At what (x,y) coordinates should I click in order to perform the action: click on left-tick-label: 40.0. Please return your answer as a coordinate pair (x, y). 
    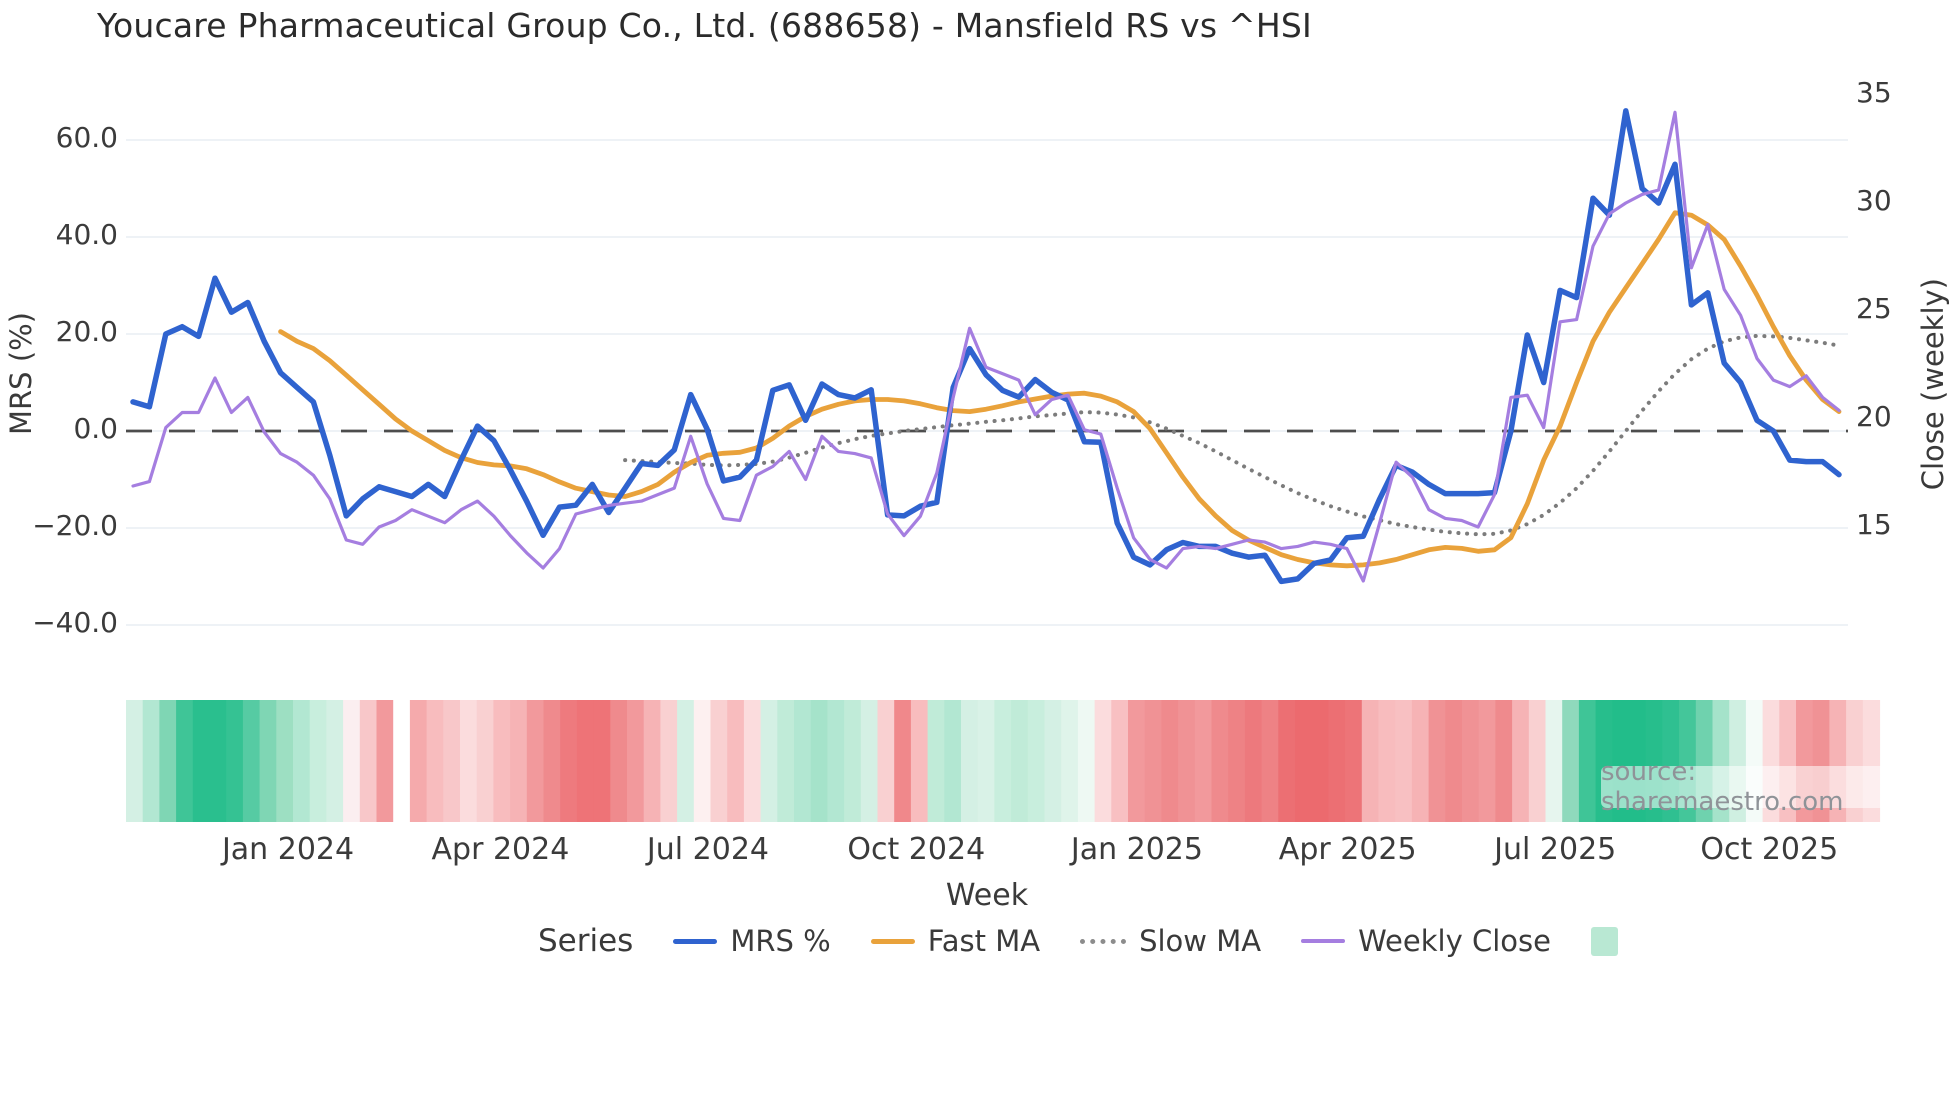
    Looking at the image, I should click on (86, 234).